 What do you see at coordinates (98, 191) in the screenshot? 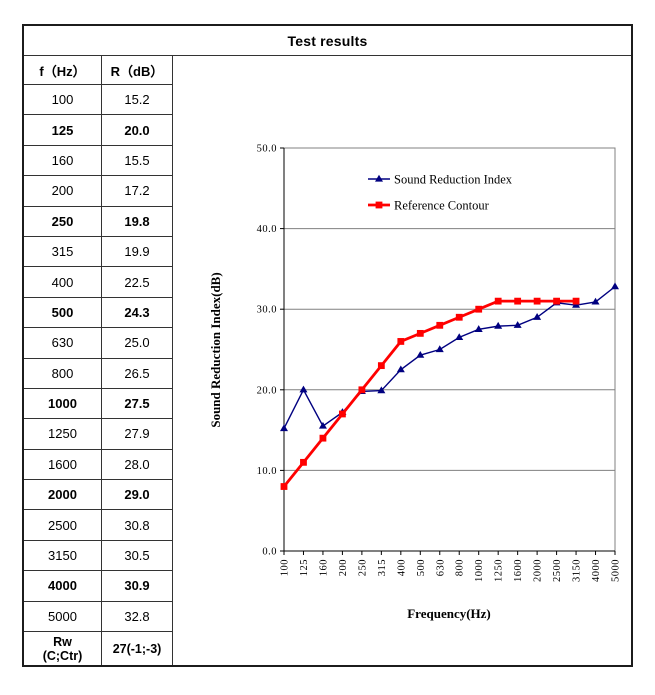
I see `table-row: 200 17.2` at bounding box center [98, 191].